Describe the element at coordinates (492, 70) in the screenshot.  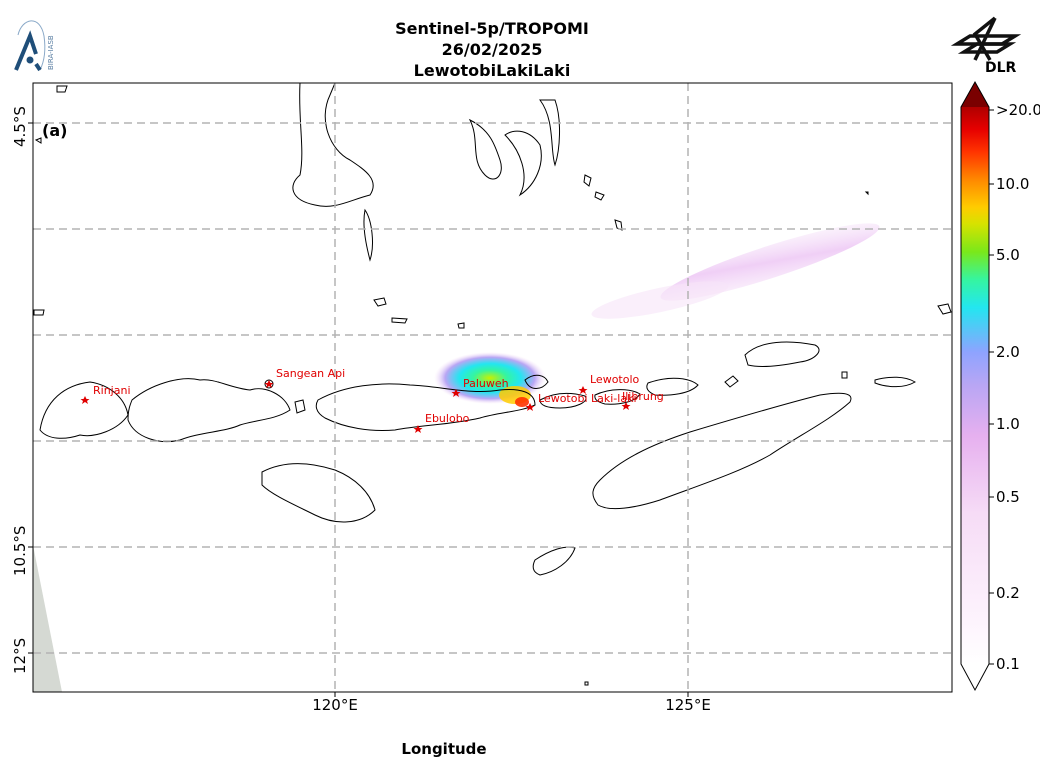
I see `title-volcano: LewotobiLakiLaki` at that location.